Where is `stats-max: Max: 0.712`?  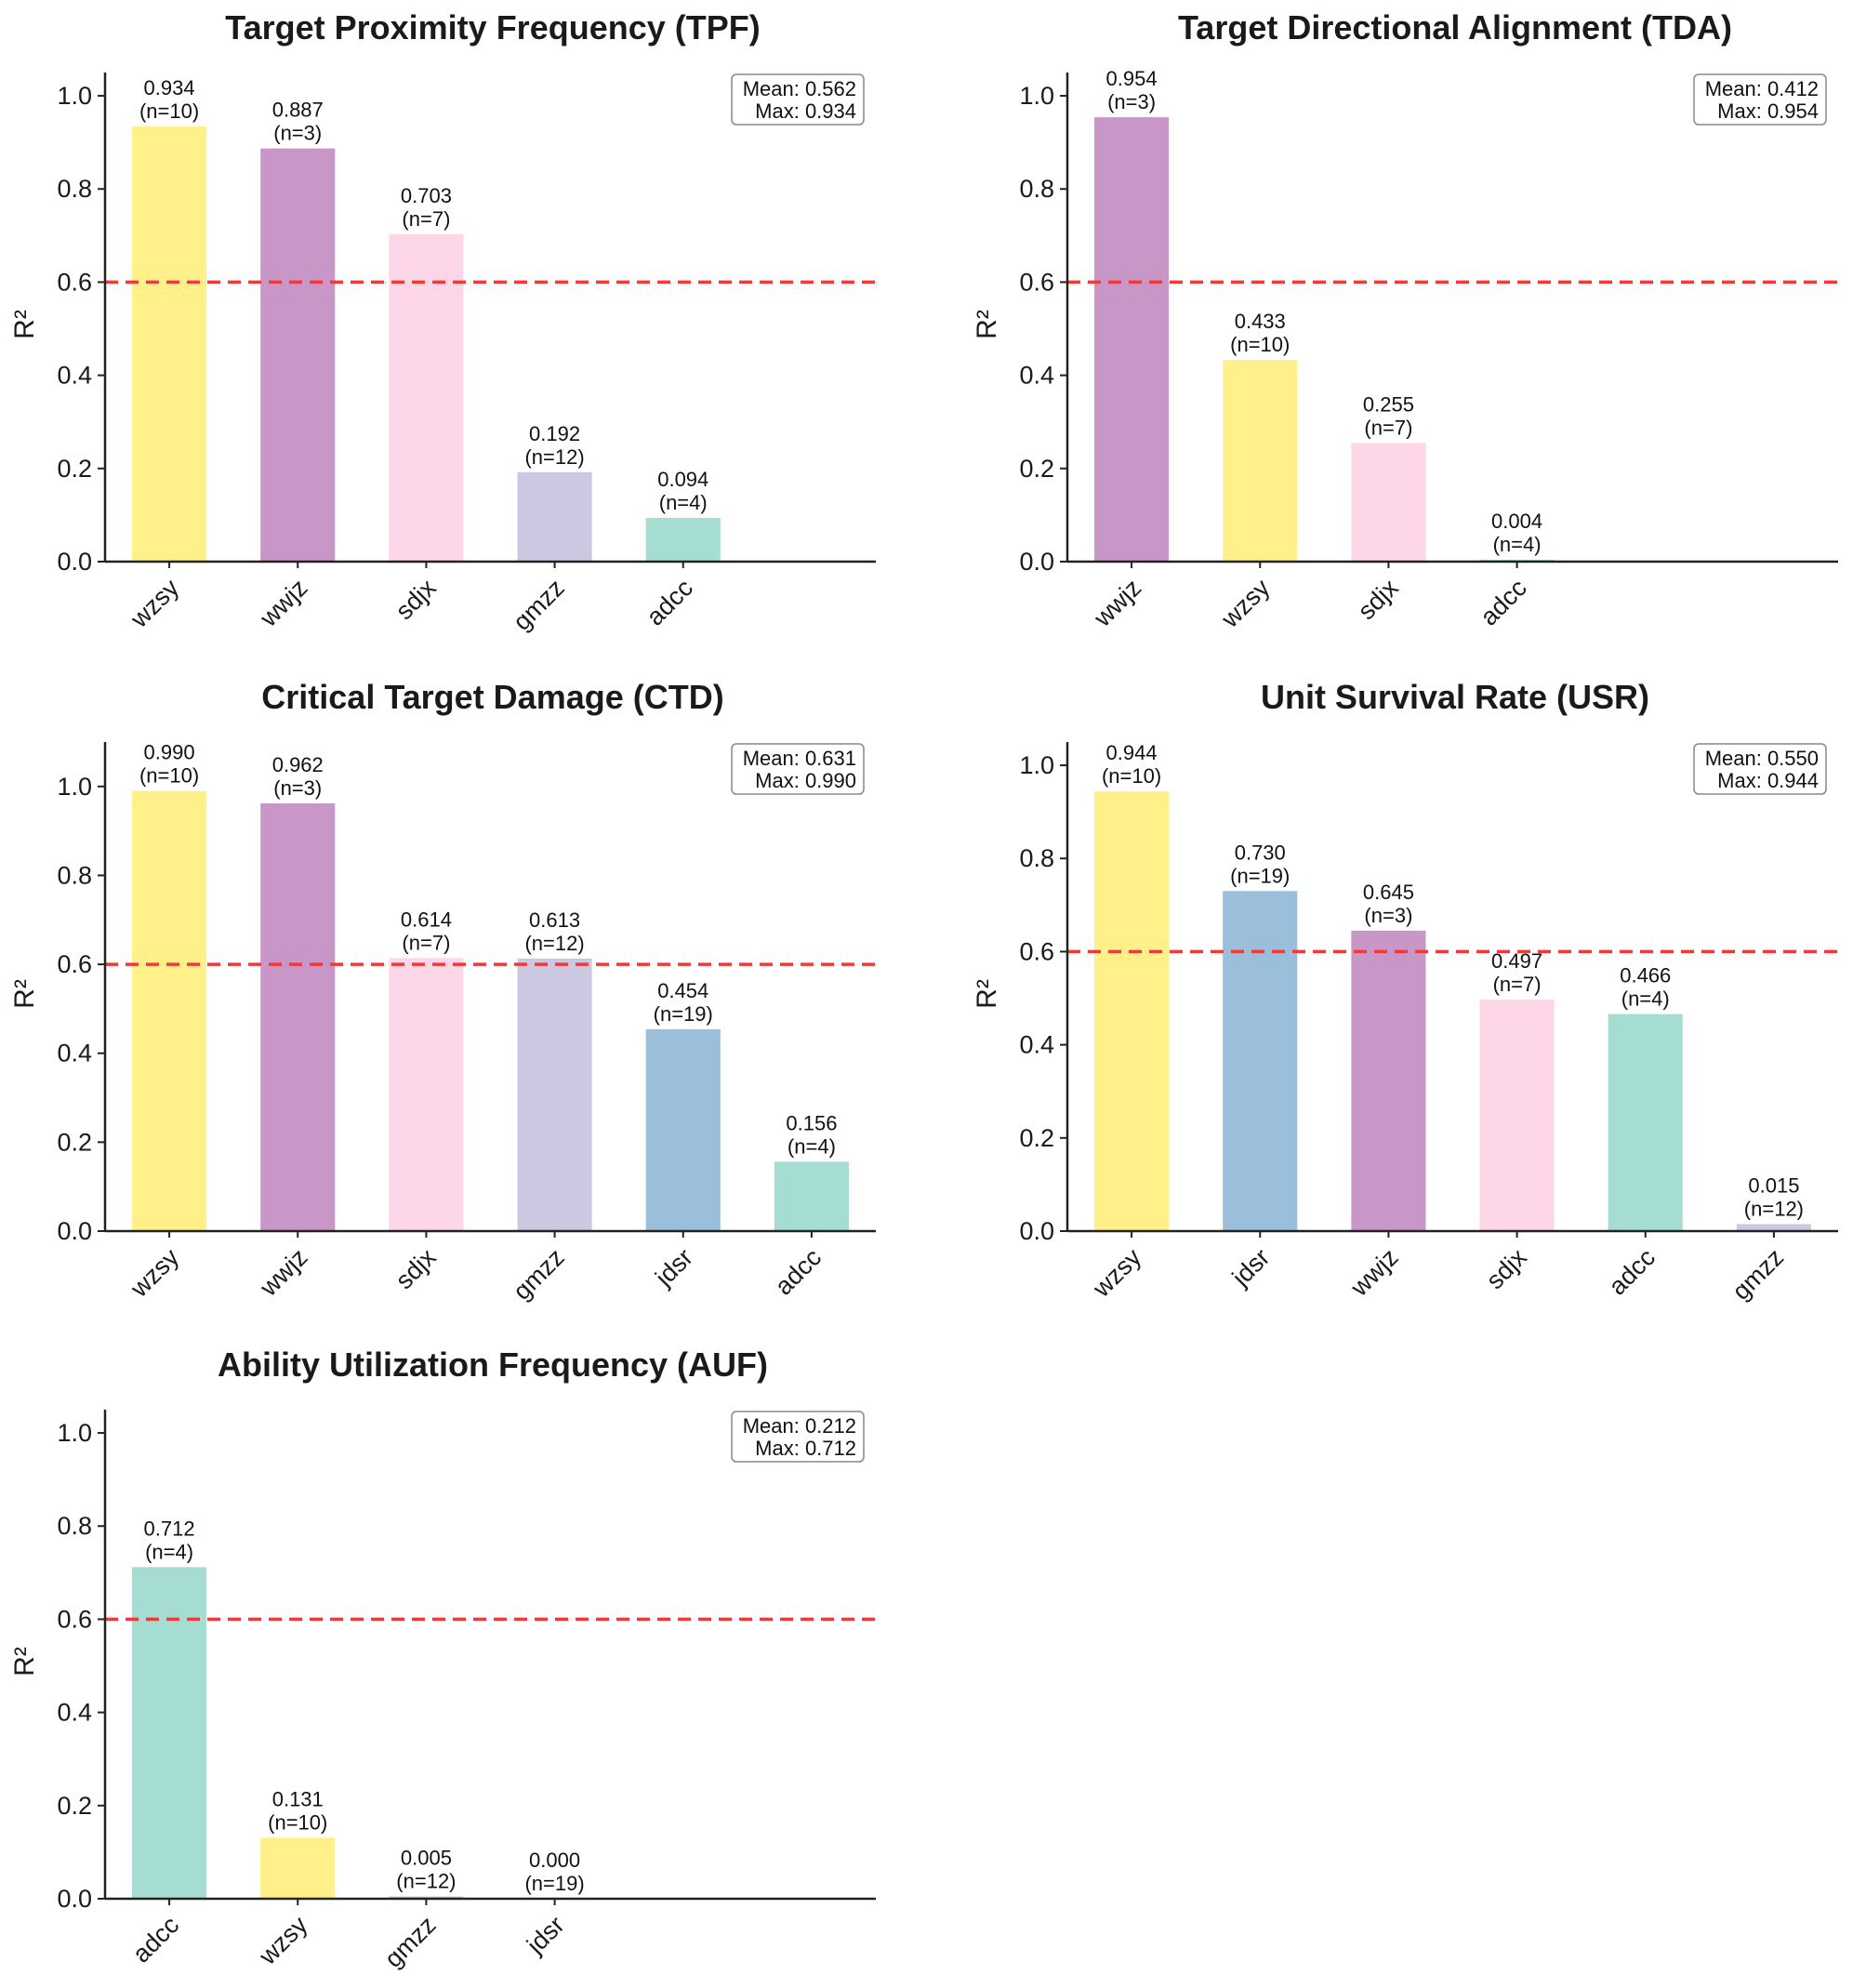
stats-max: Max: 0.712 is located at coordinates (805, 1448).